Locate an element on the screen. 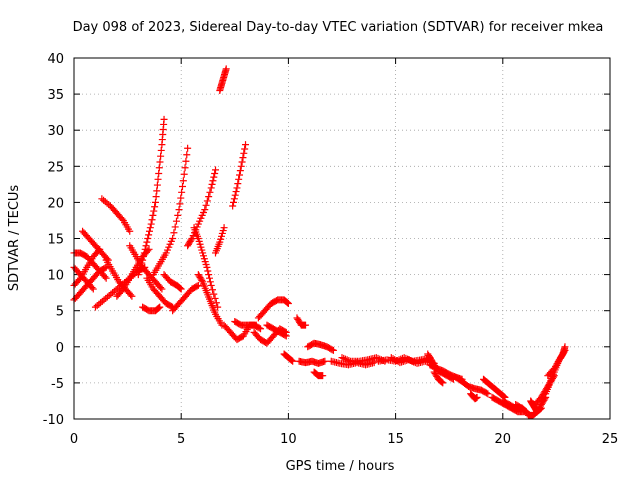 The image size is (640, 480). x-tick-label: 25 is located at coordinates (610, 439).